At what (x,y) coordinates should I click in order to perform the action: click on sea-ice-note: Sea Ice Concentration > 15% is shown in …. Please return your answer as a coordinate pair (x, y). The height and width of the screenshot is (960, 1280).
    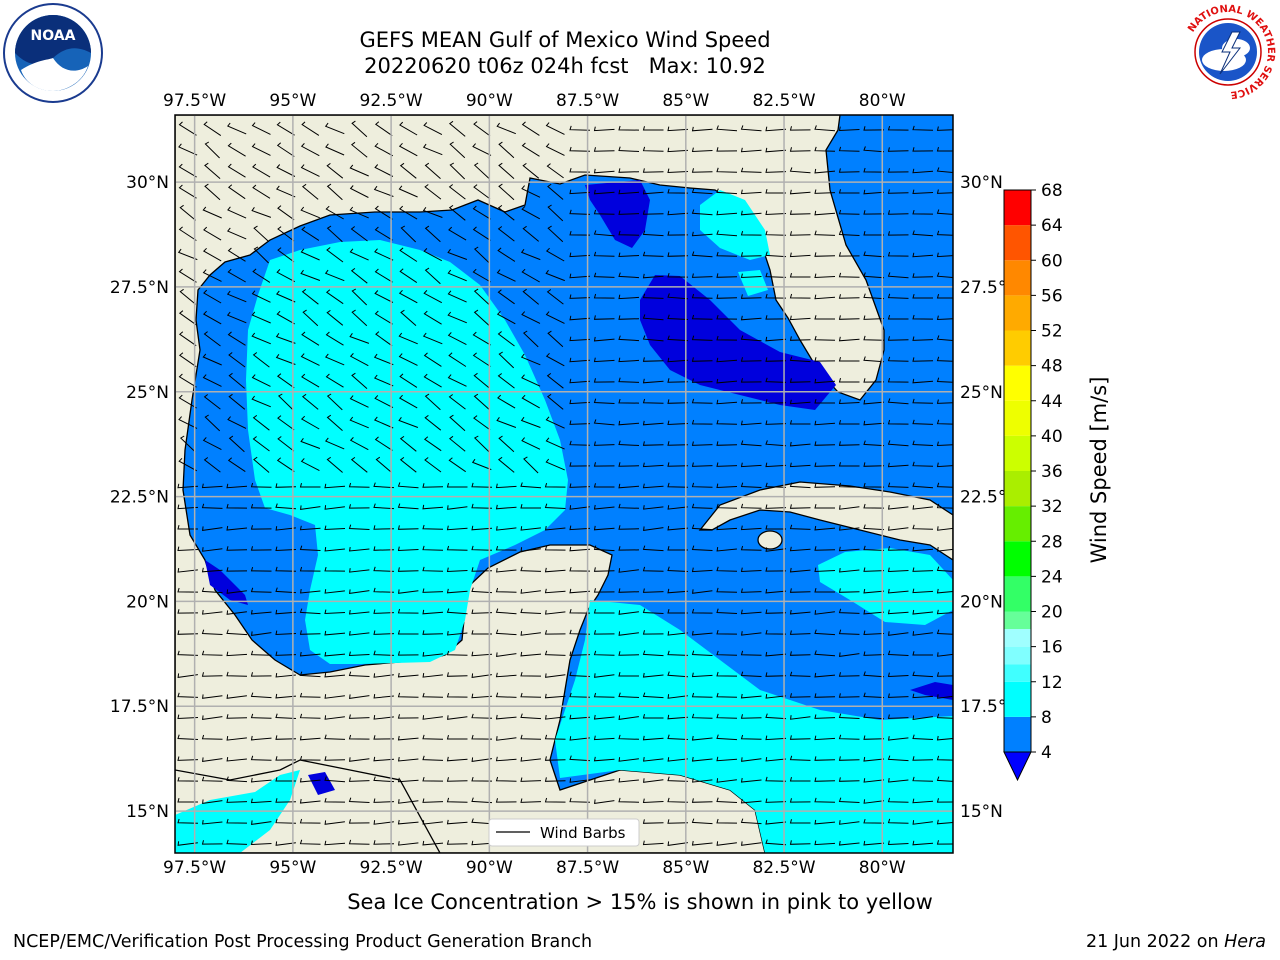
    Looking at the image, I should click on (640, 902).